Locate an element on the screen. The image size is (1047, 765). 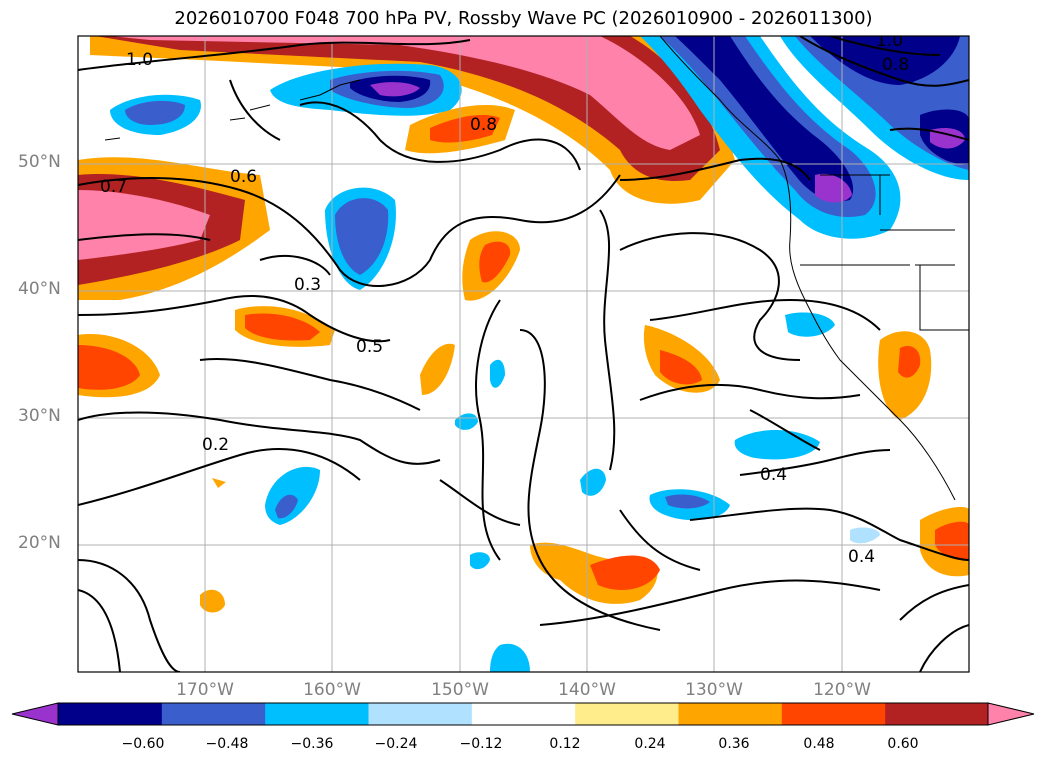
lon-label-150w: 150°W is located at coordinates (460, 690).